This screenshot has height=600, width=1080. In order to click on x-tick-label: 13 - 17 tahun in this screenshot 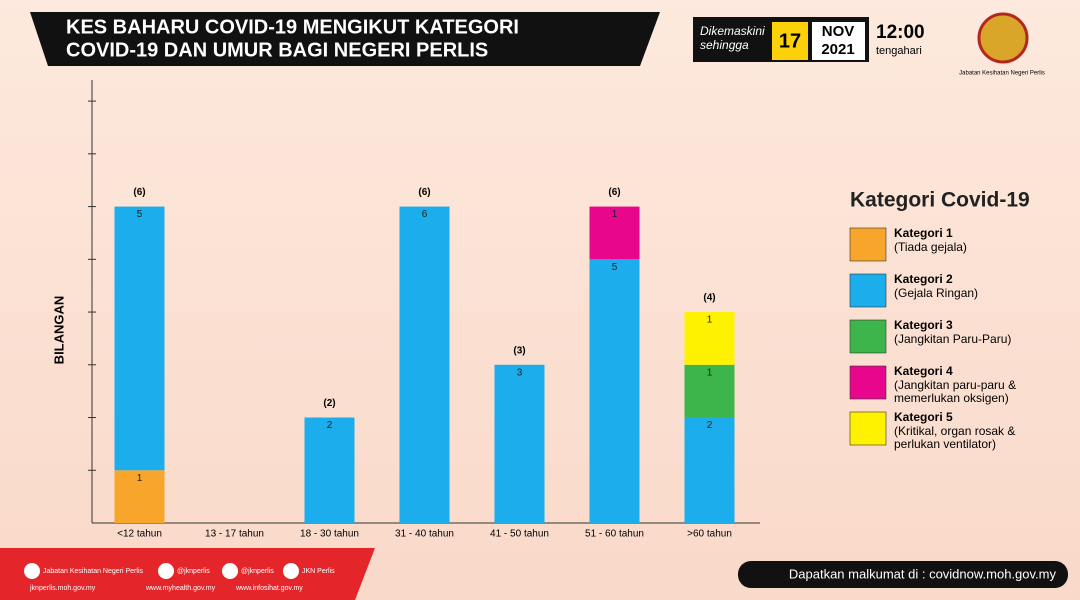, I will do `click(234, 534)`.